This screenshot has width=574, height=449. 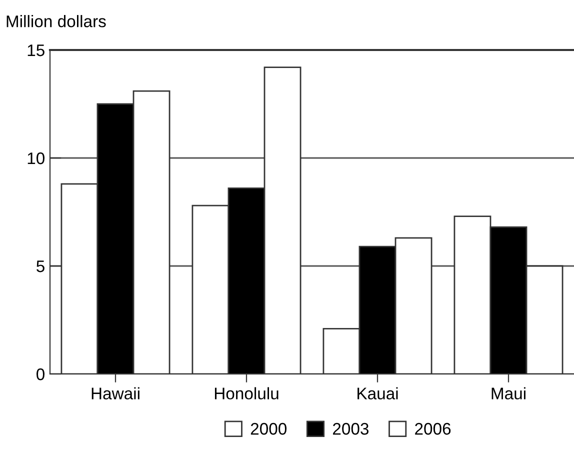 What do you see at coordinates (40, 374) in the screenshot?
I see `y-tick-label: 0` at bounding box center [40, 374].